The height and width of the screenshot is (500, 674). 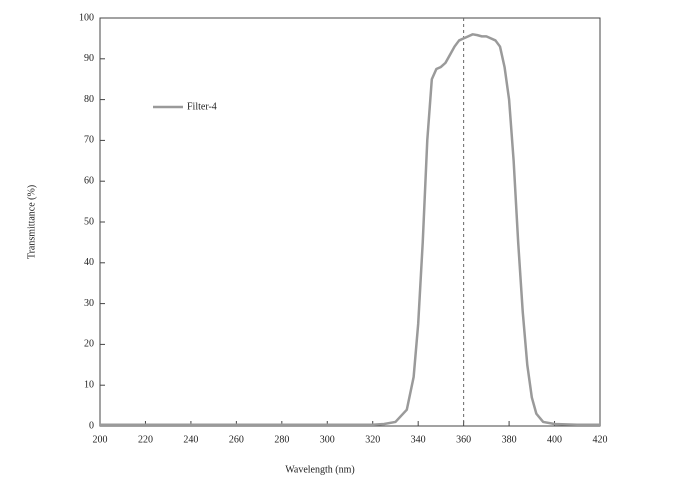 I want to click on y-tick-label: 70, so click(x=89, y=140).